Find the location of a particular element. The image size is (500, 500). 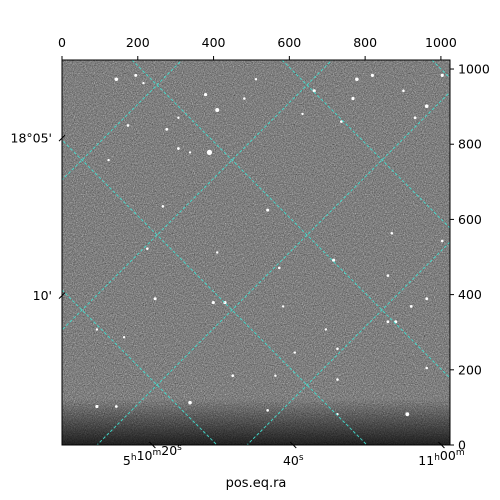

right-tick-label-0: 0 is located at coordinates (462, 445).